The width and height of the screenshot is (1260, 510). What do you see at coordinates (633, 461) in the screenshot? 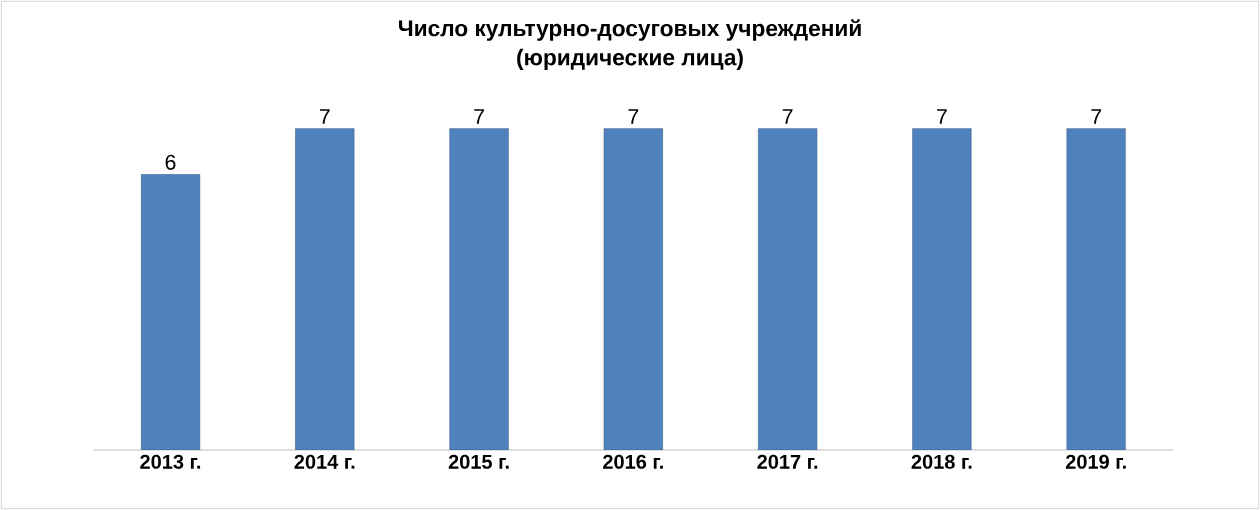
I see `x-tick-label: 2016 г.` at bounding box center [633, 461].